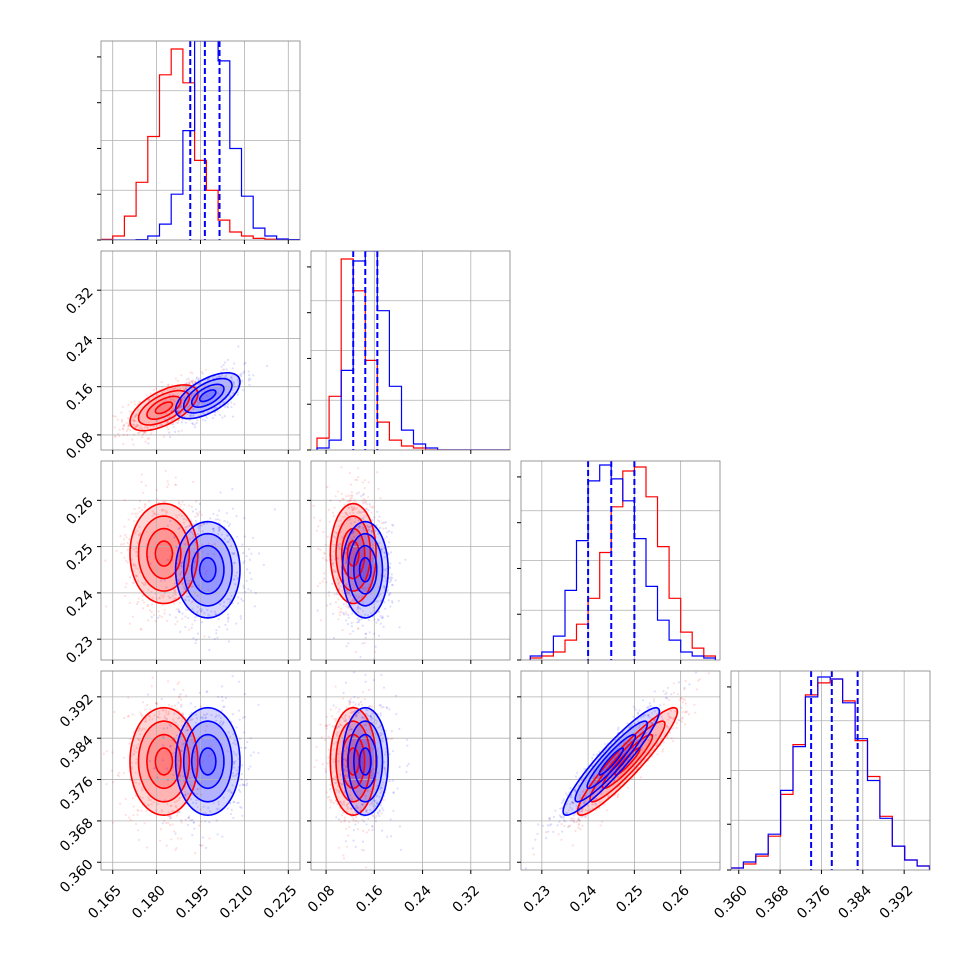 The height and width of the screenshot is (970, 970). I want to click on x-tick-label-3-4: 0.392, so click(897, 903).